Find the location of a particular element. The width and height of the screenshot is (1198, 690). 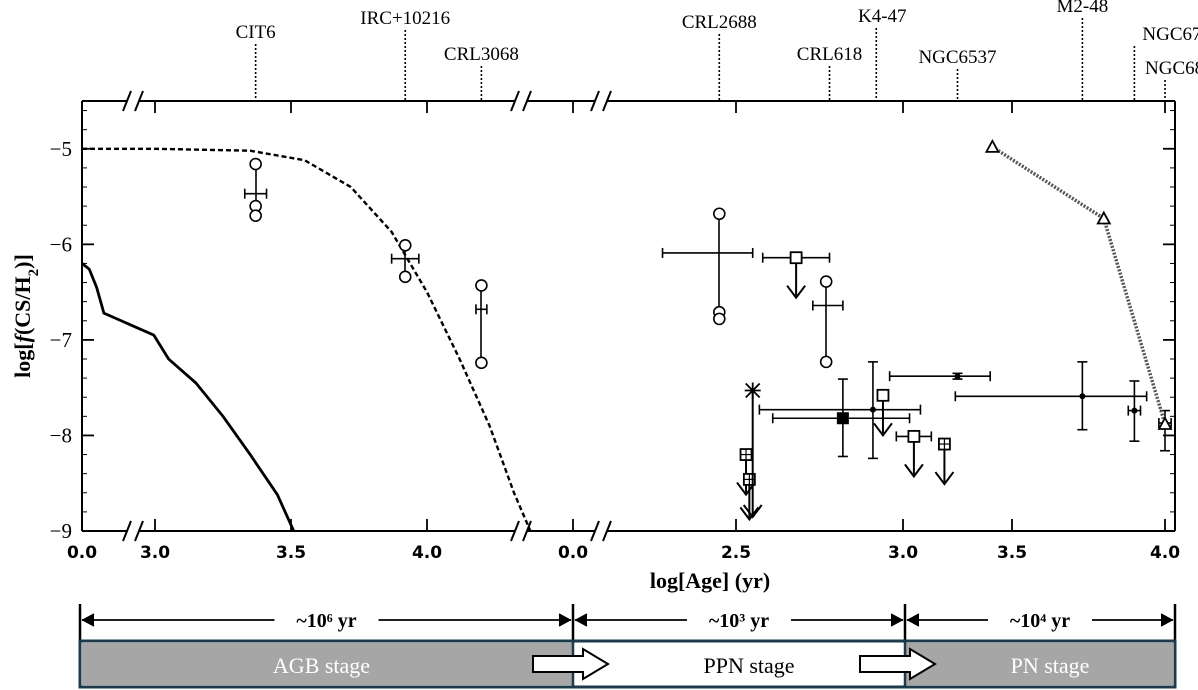

object-label: NGC6720 is located at coordinates (1170, 34).